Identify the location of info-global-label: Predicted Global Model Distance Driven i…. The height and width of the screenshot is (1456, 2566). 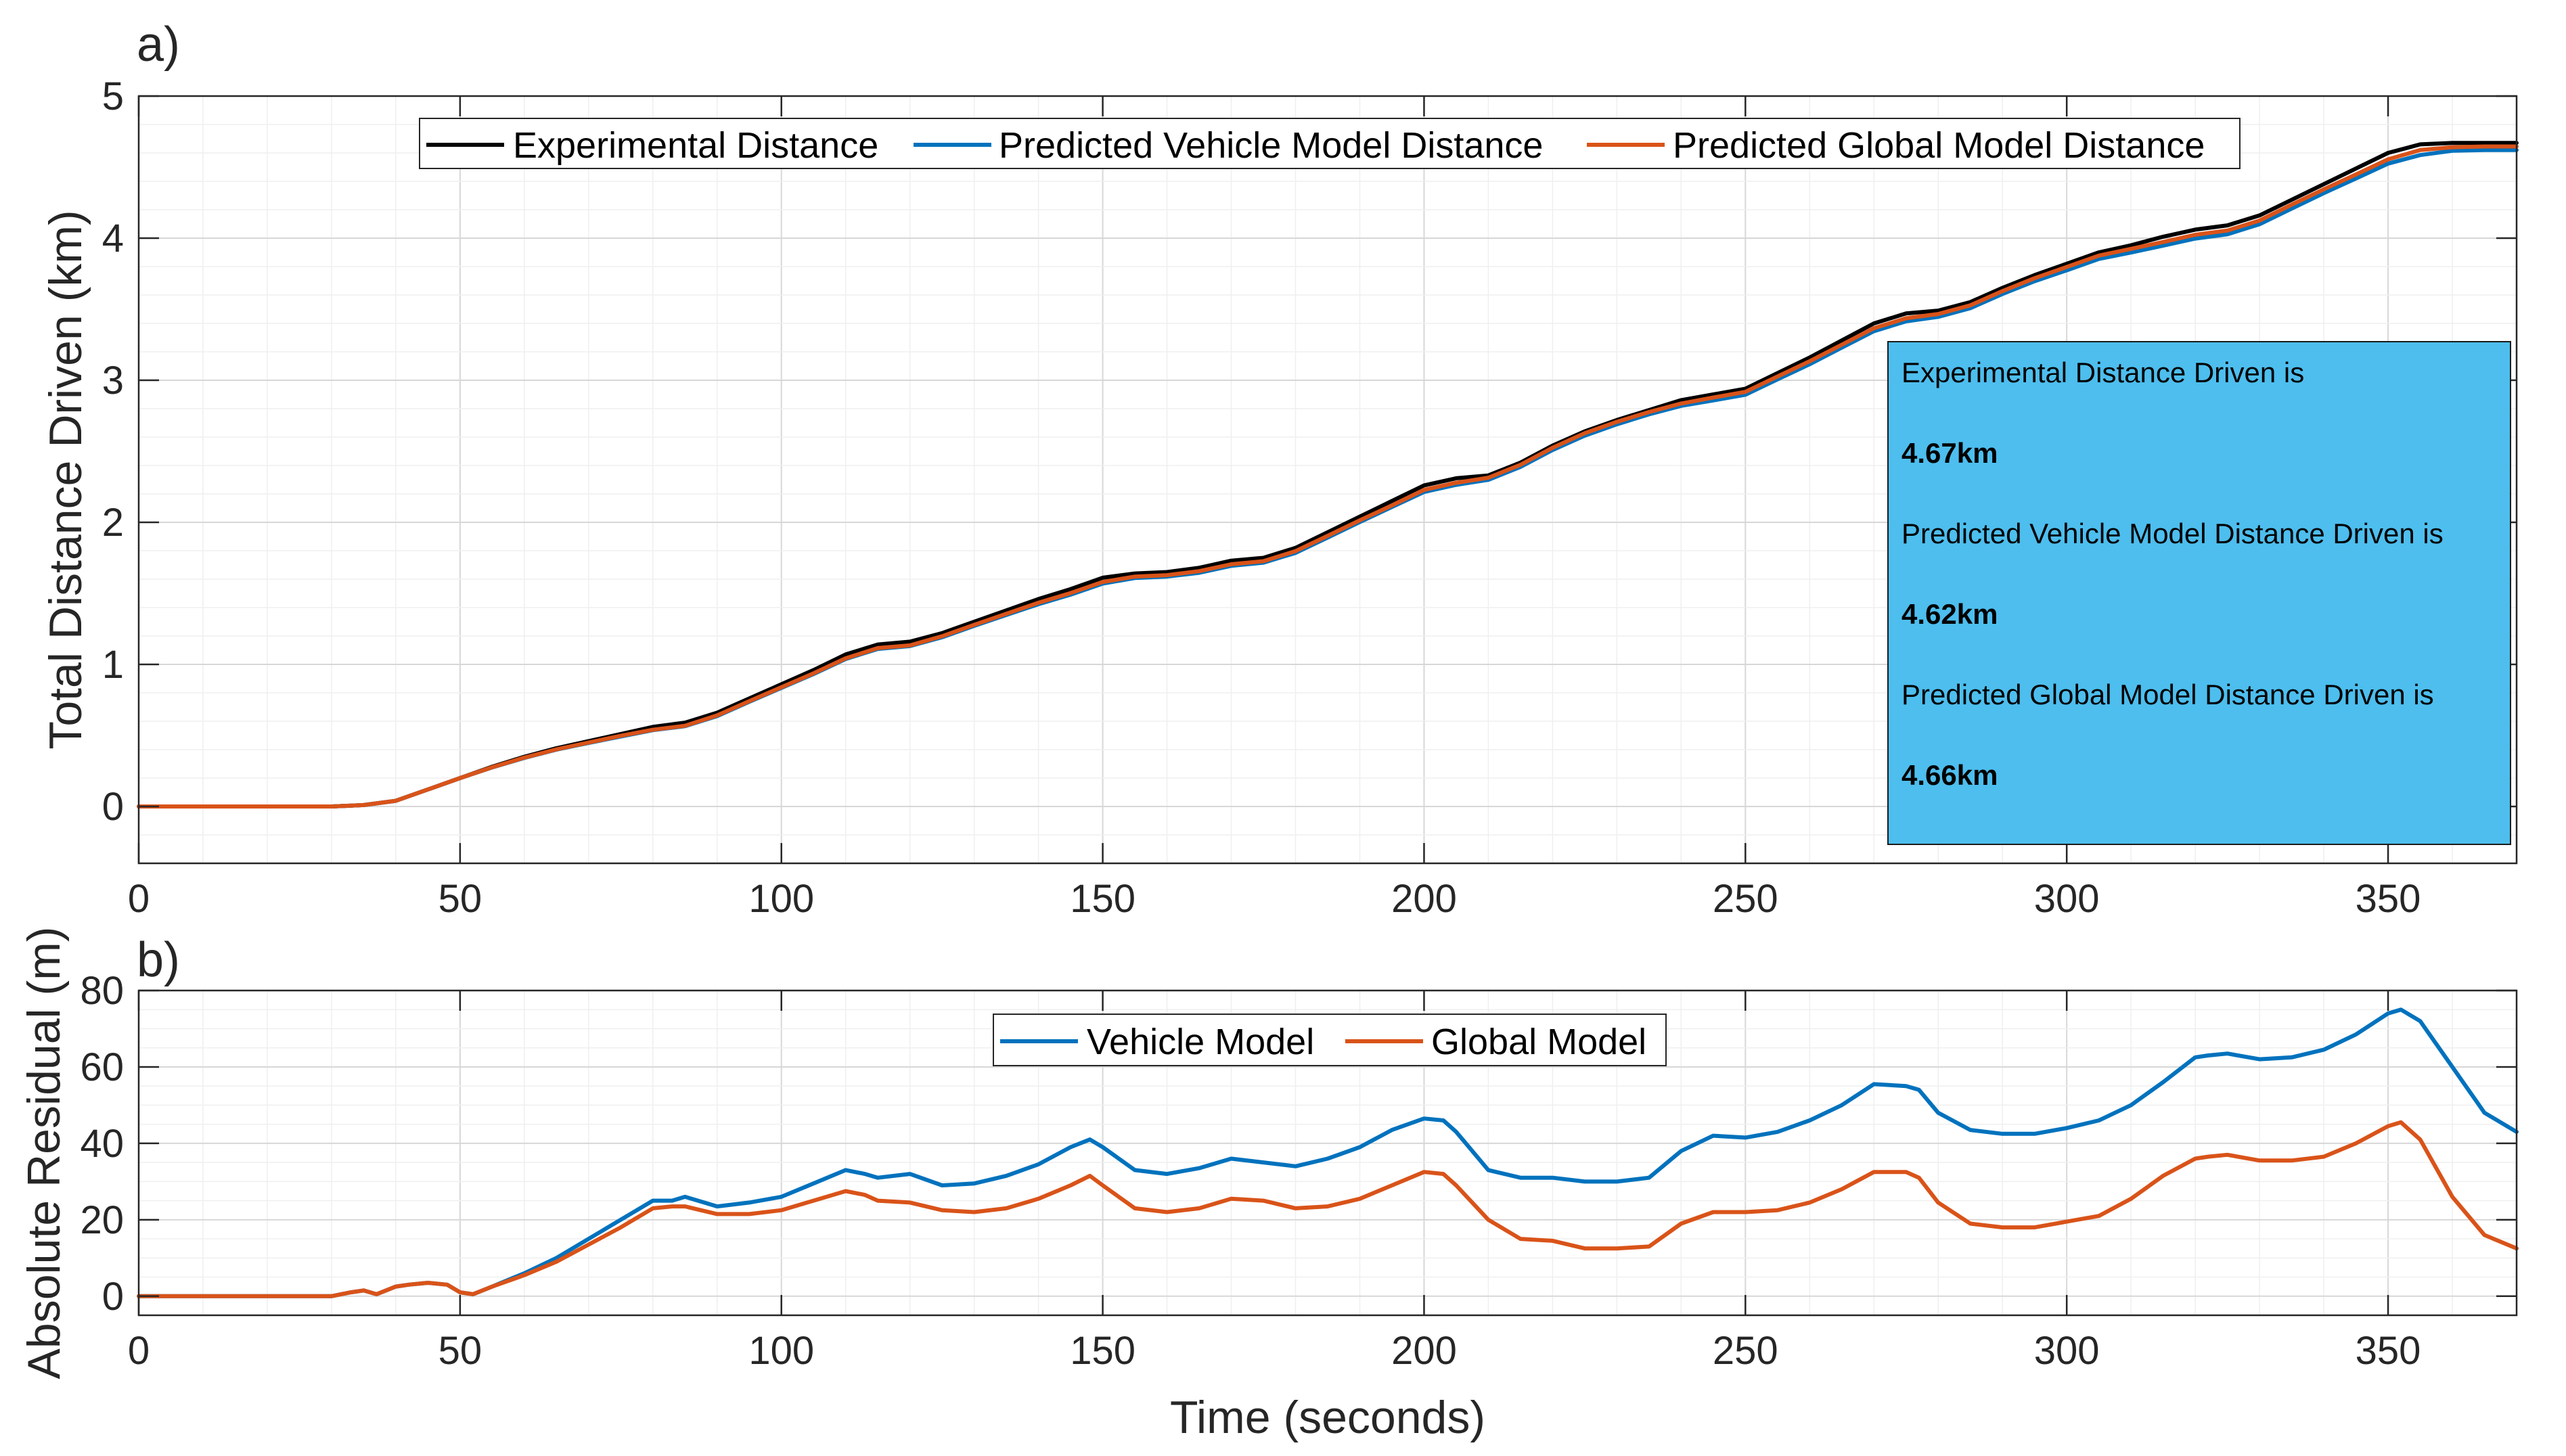
(2167, 694).